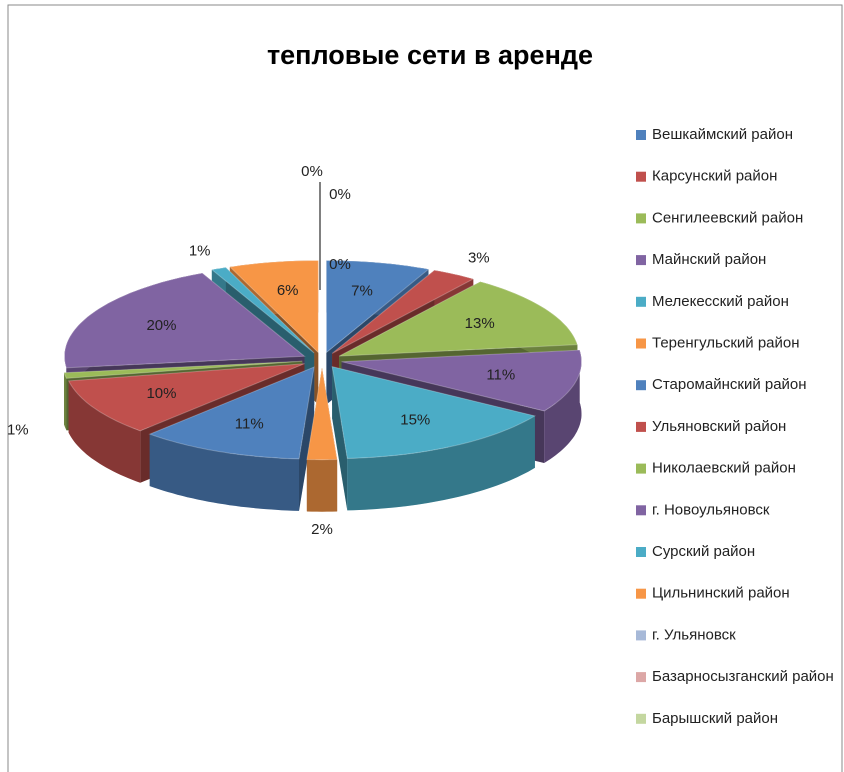  What do you see at coordinates (703, 551) in the screenshot?
I see `legend-label: Сурский район` at bounding box center [703, 551].